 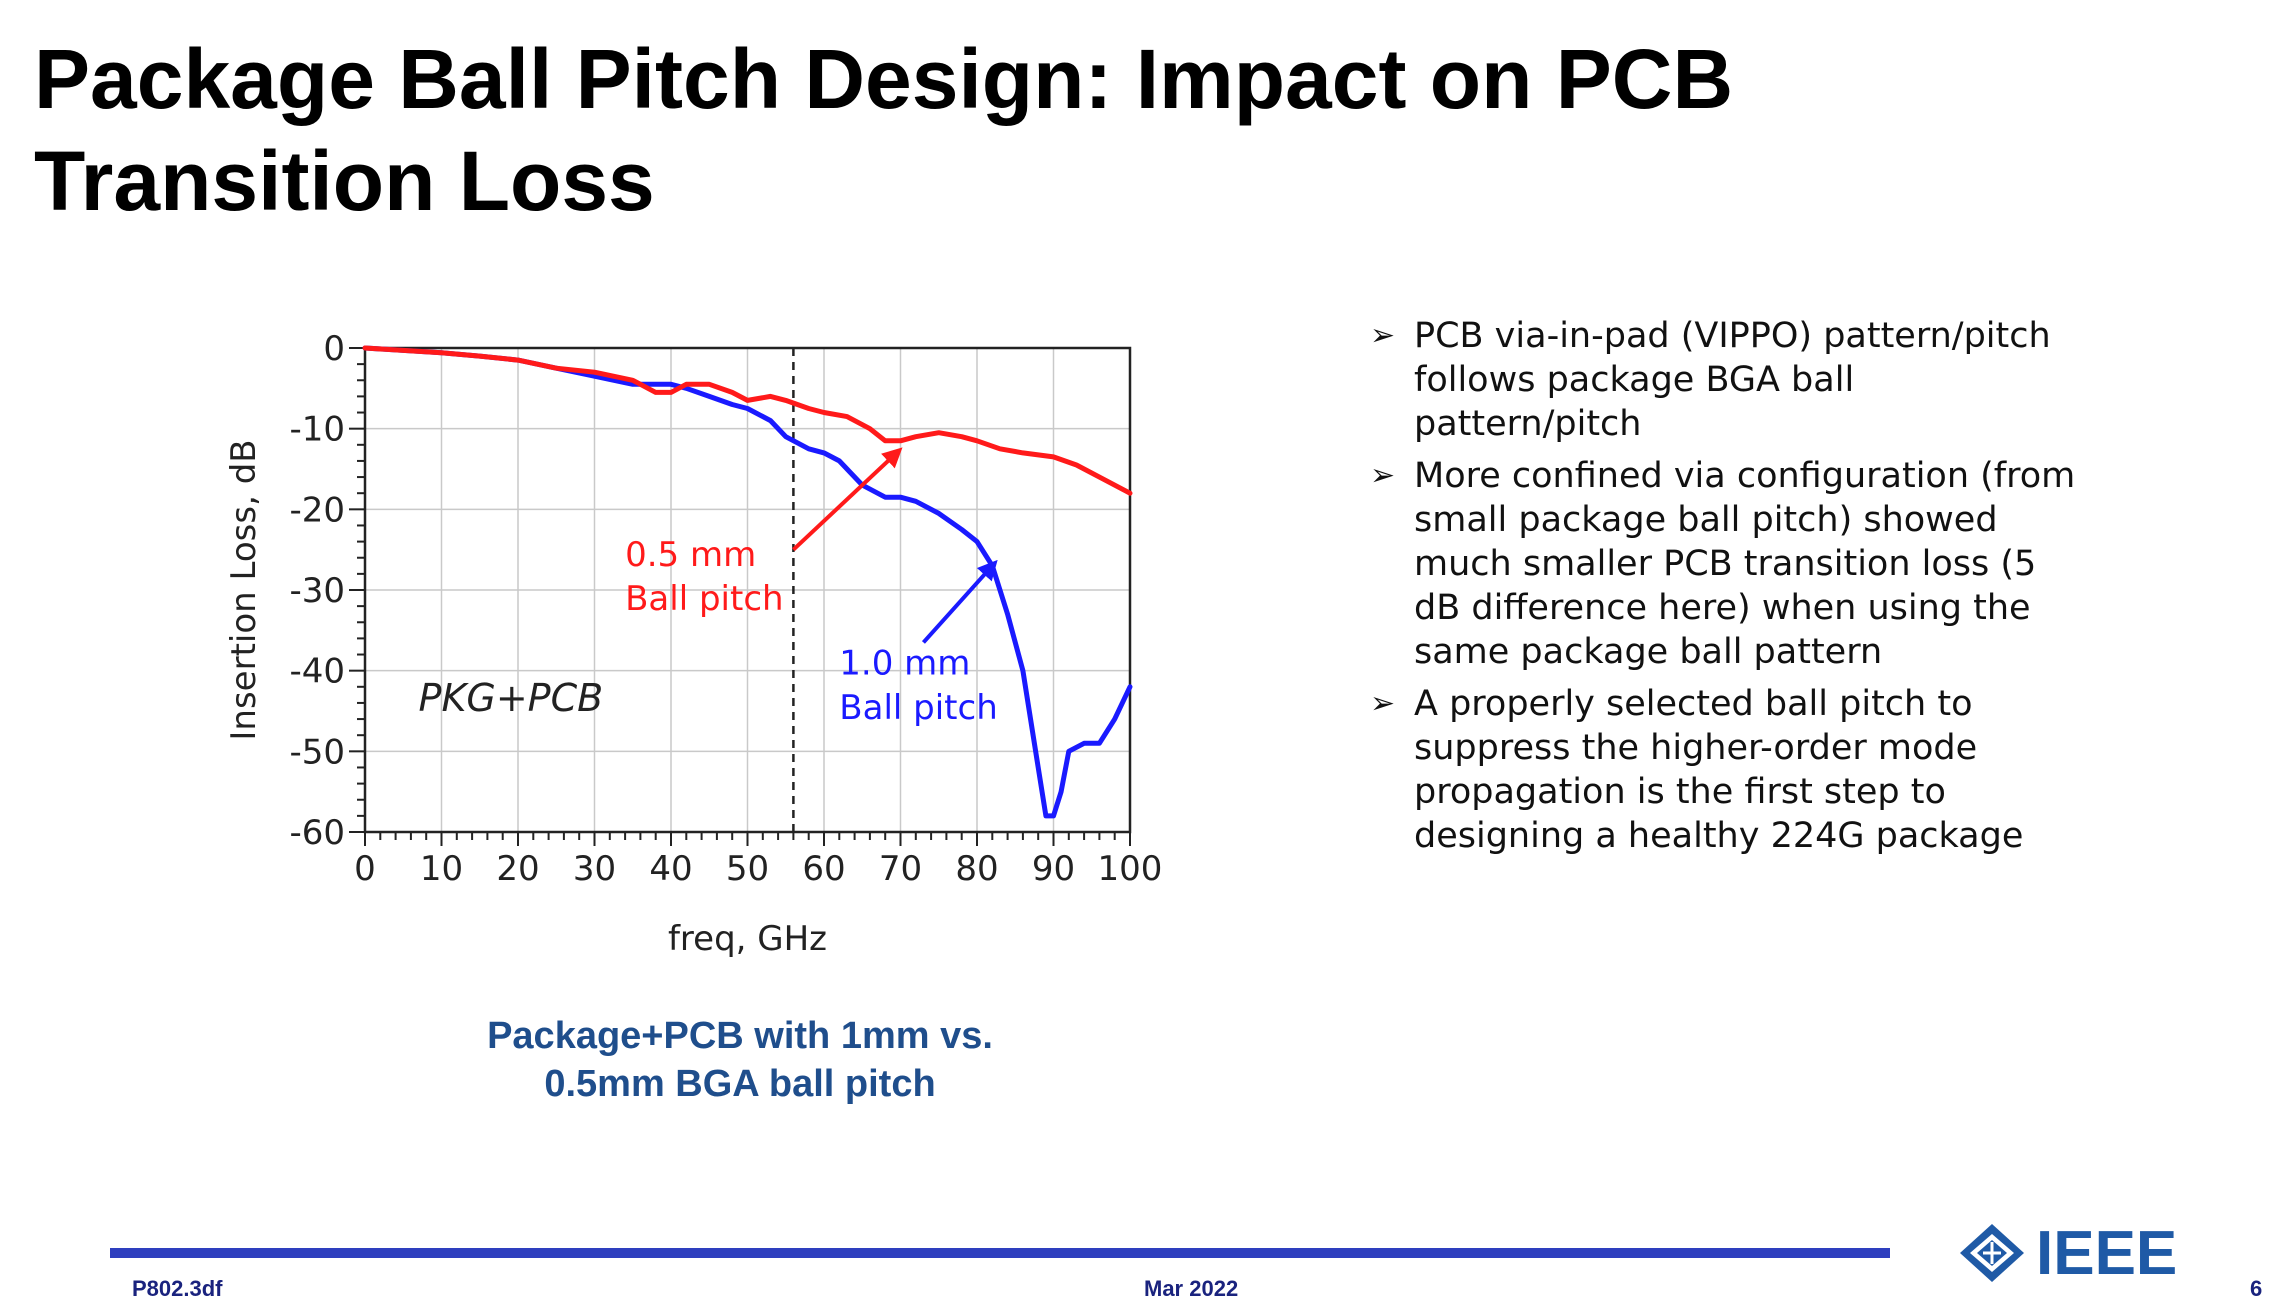 What do you see at coordinates (900, 869) in the screenshot?
I see `x-tick-label: 70` at bounding box center [900, 869].